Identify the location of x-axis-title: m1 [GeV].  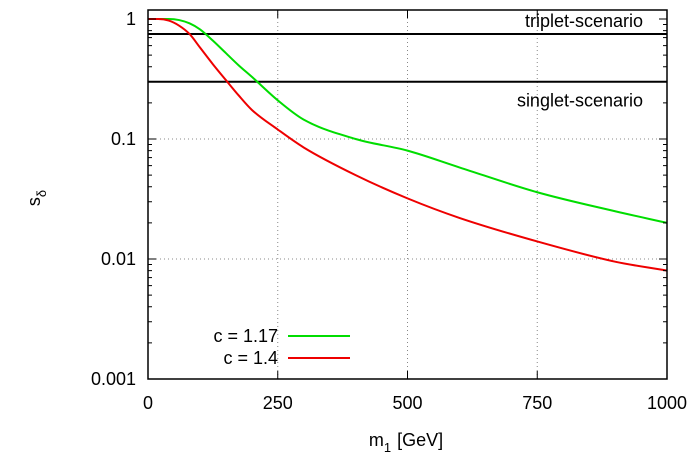
(406, 441).